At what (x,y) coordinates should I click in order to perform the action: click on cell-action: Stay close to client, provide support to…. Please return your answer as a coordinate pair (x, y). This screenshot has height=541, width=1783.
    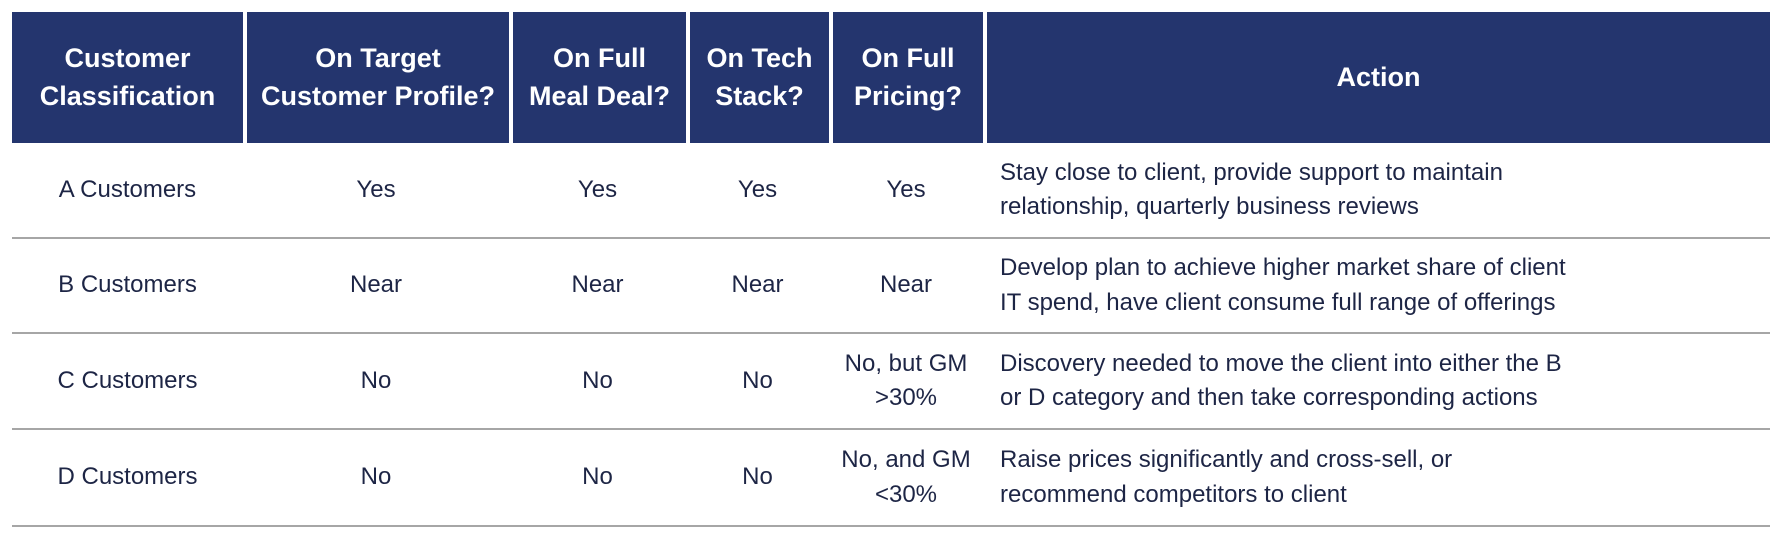
    Looking at the image, I should click on (1251, 189).